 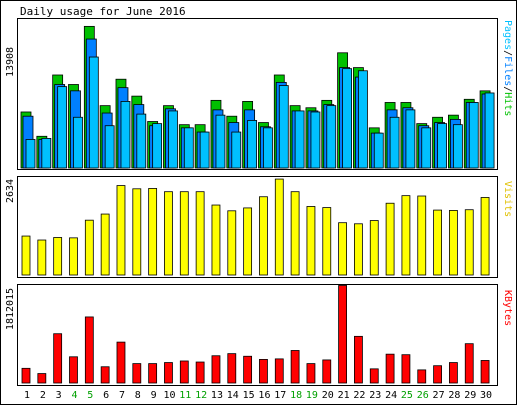 I want to click on day-label-23: 23, so click(x=375, y=395).